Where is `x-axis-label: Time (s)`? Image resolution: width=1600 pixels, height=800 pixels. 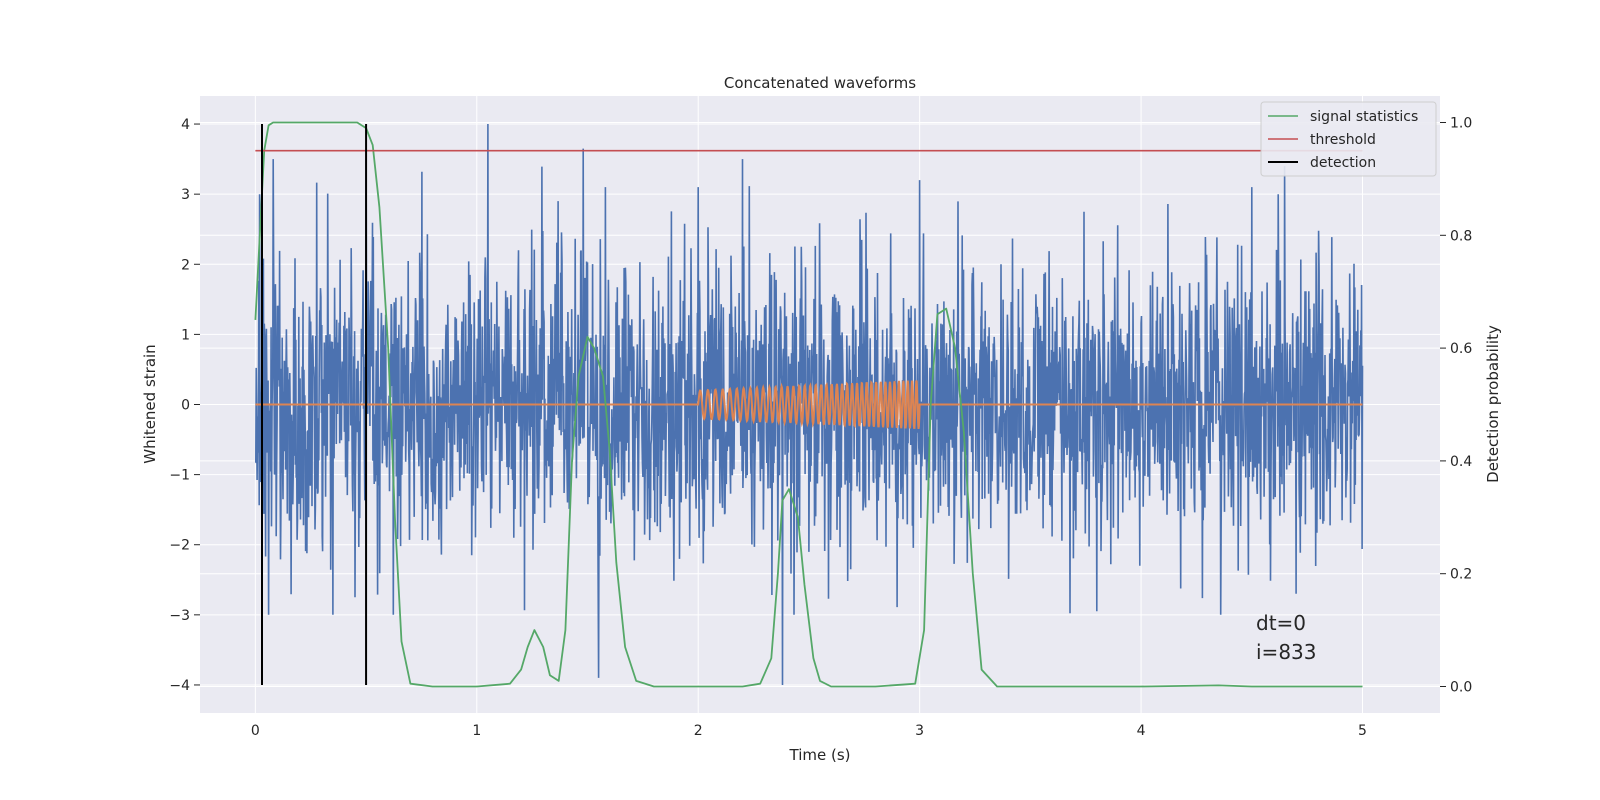 x-axis-label: Time (s) is located at coordinates (820, 755).